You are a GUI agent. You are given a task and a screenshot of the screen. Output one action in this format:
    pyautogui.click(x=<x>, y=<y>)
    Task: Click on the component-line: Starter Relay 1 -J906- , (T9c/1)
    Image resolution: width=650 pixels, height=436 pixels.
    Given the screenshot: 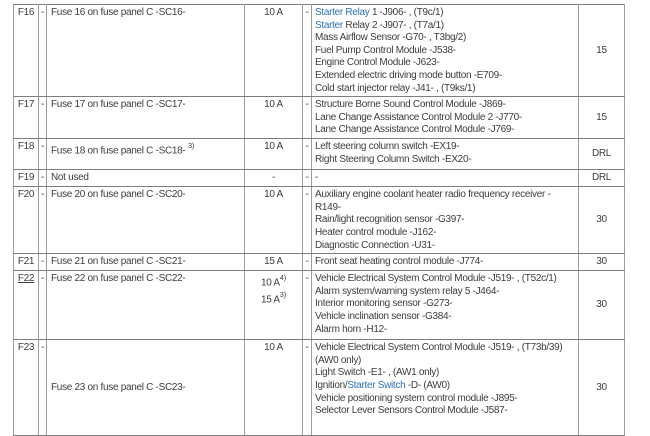 What is the action you would take?
    pyautogui.click(x=444, y=13)
    